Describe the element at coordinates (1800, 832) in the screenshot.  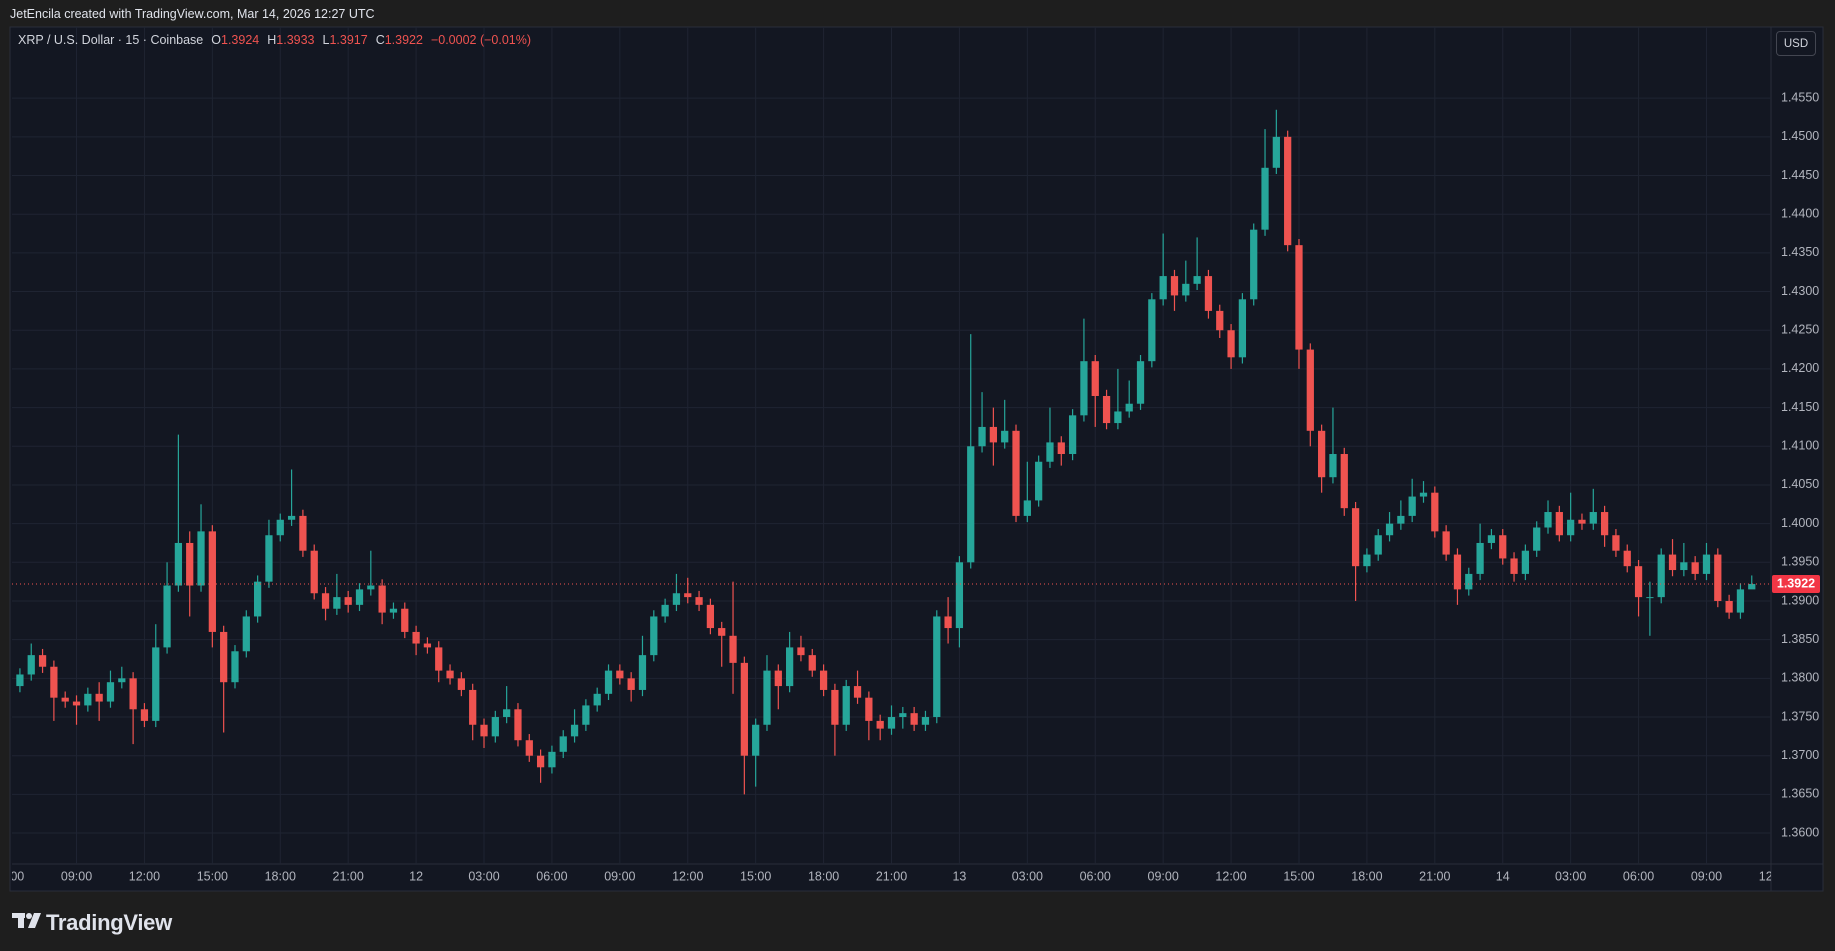
I see `y-tick-label: 1.3600` at that location.